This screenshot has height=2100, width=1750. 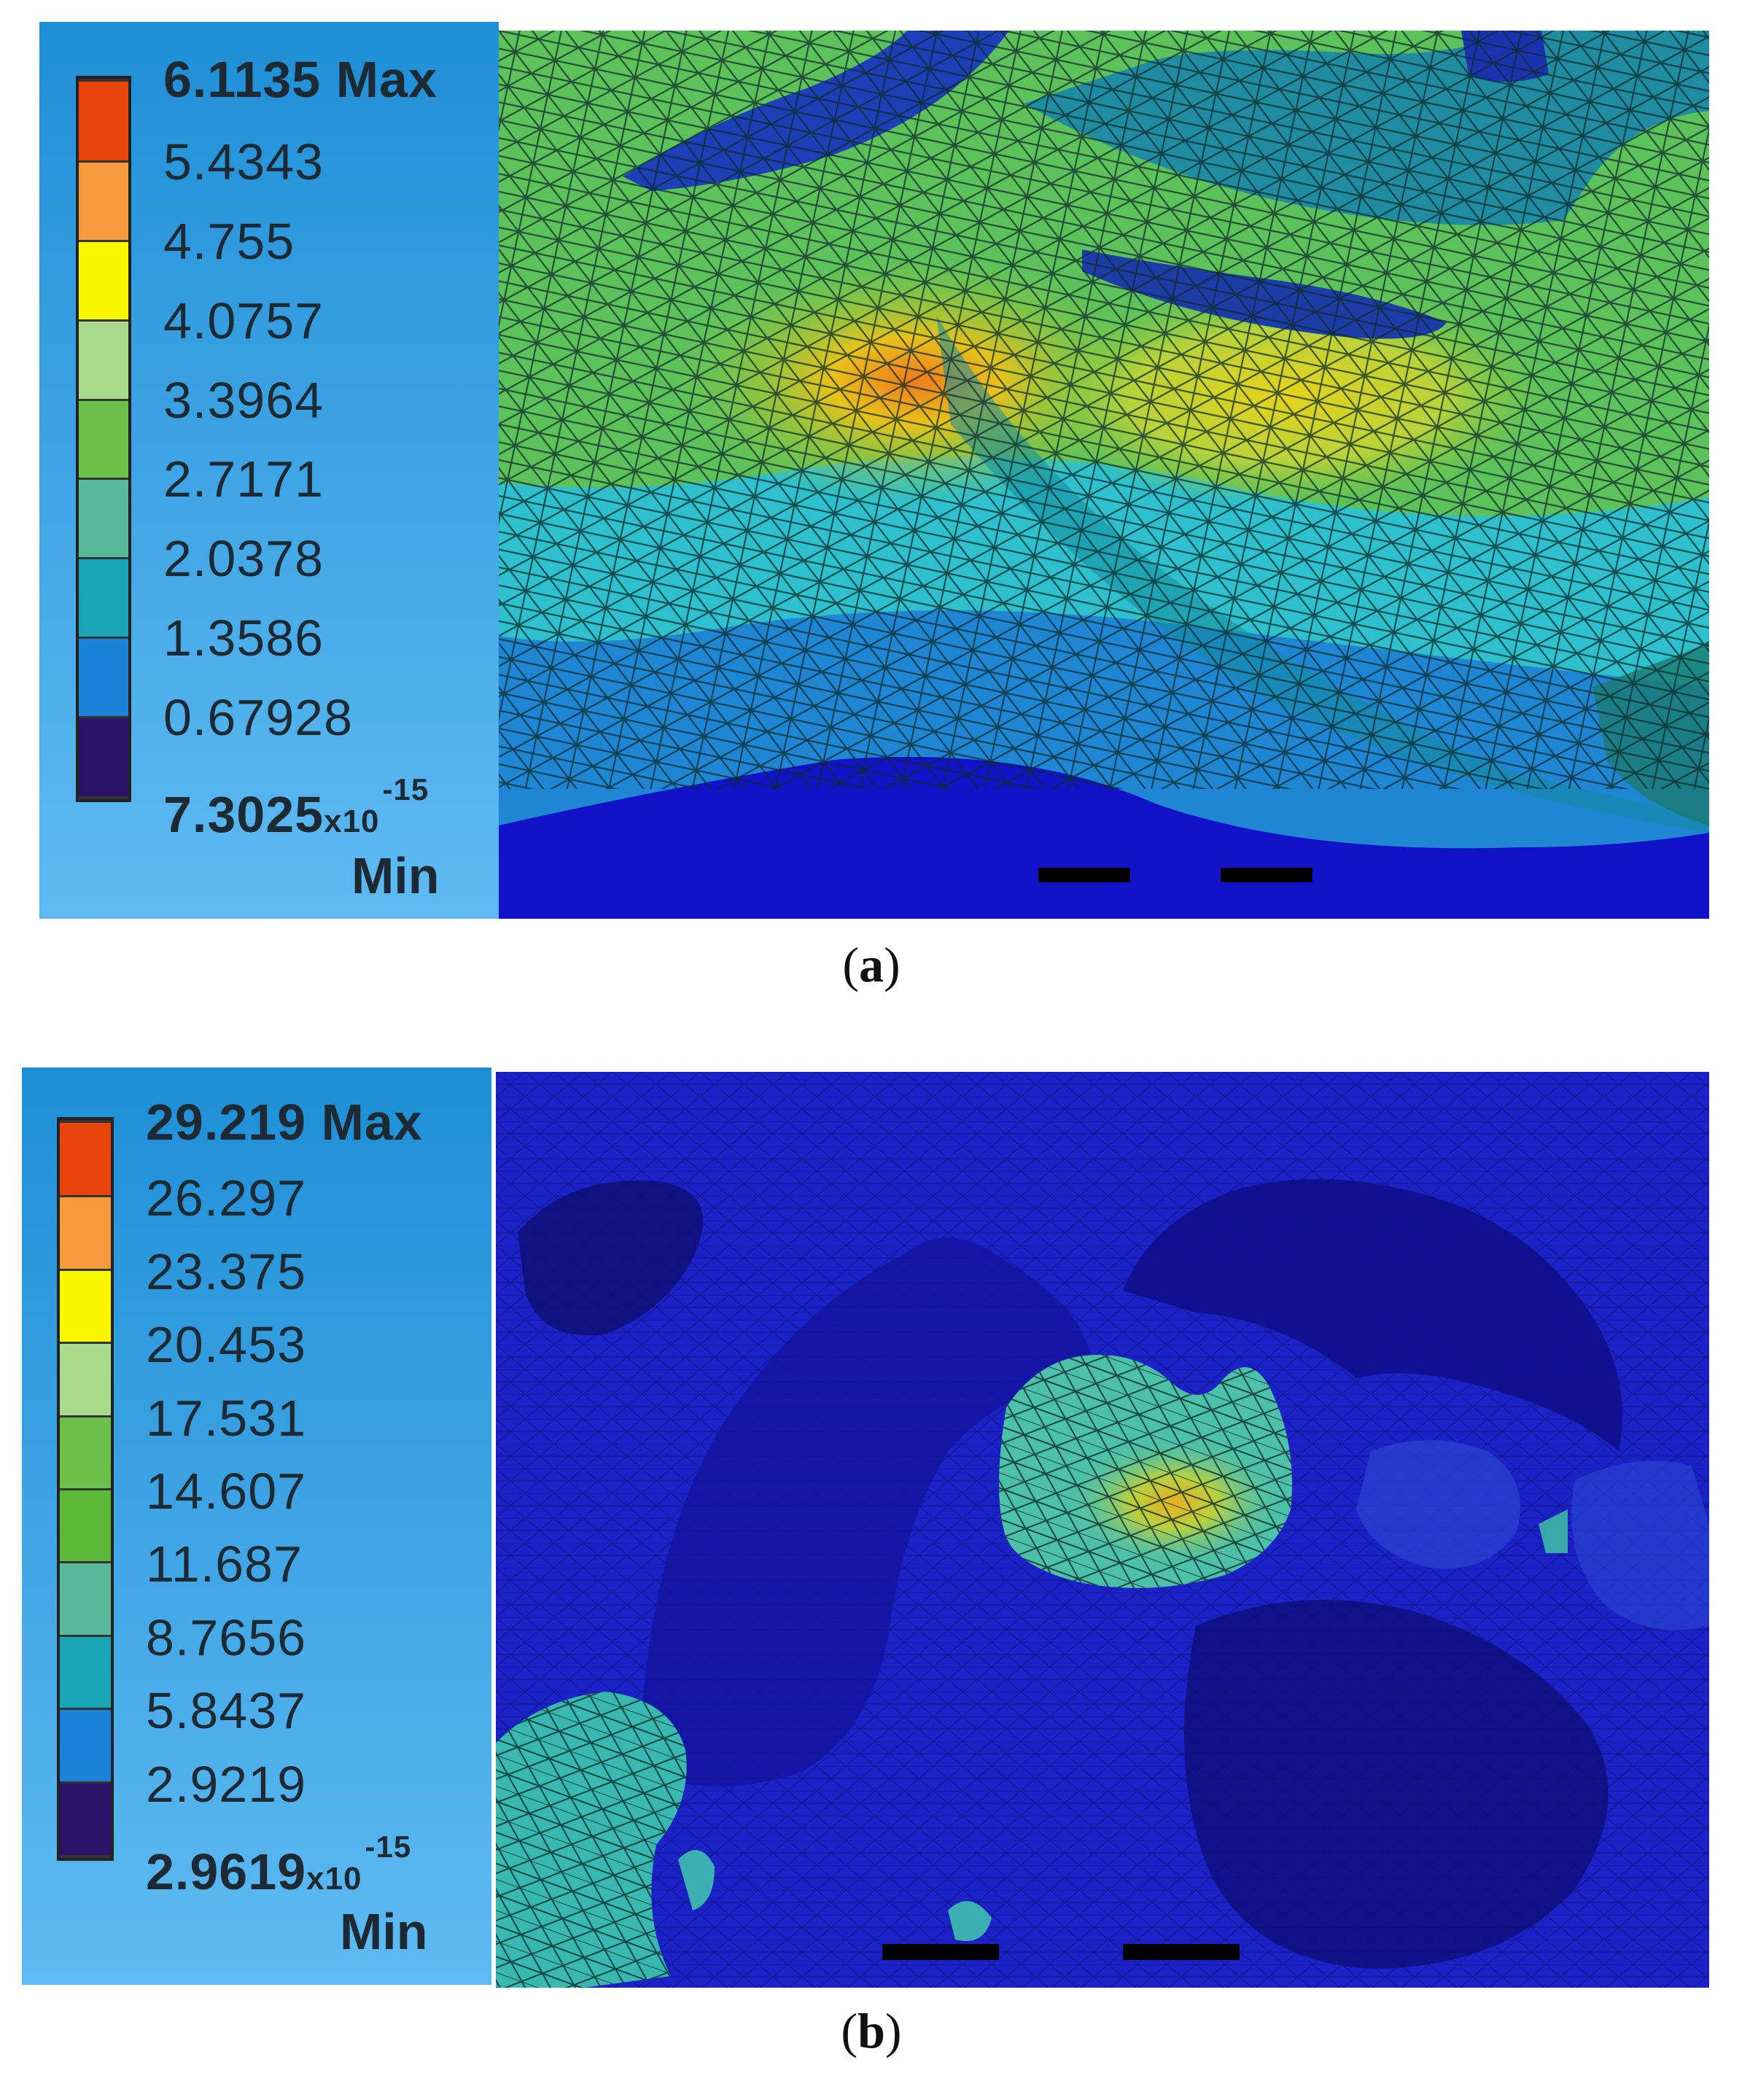 What do you see at coordinates (406, 789) in the screenshot?
I see `legend-a-min-exponent: -15` at bounding box center [406, 789].